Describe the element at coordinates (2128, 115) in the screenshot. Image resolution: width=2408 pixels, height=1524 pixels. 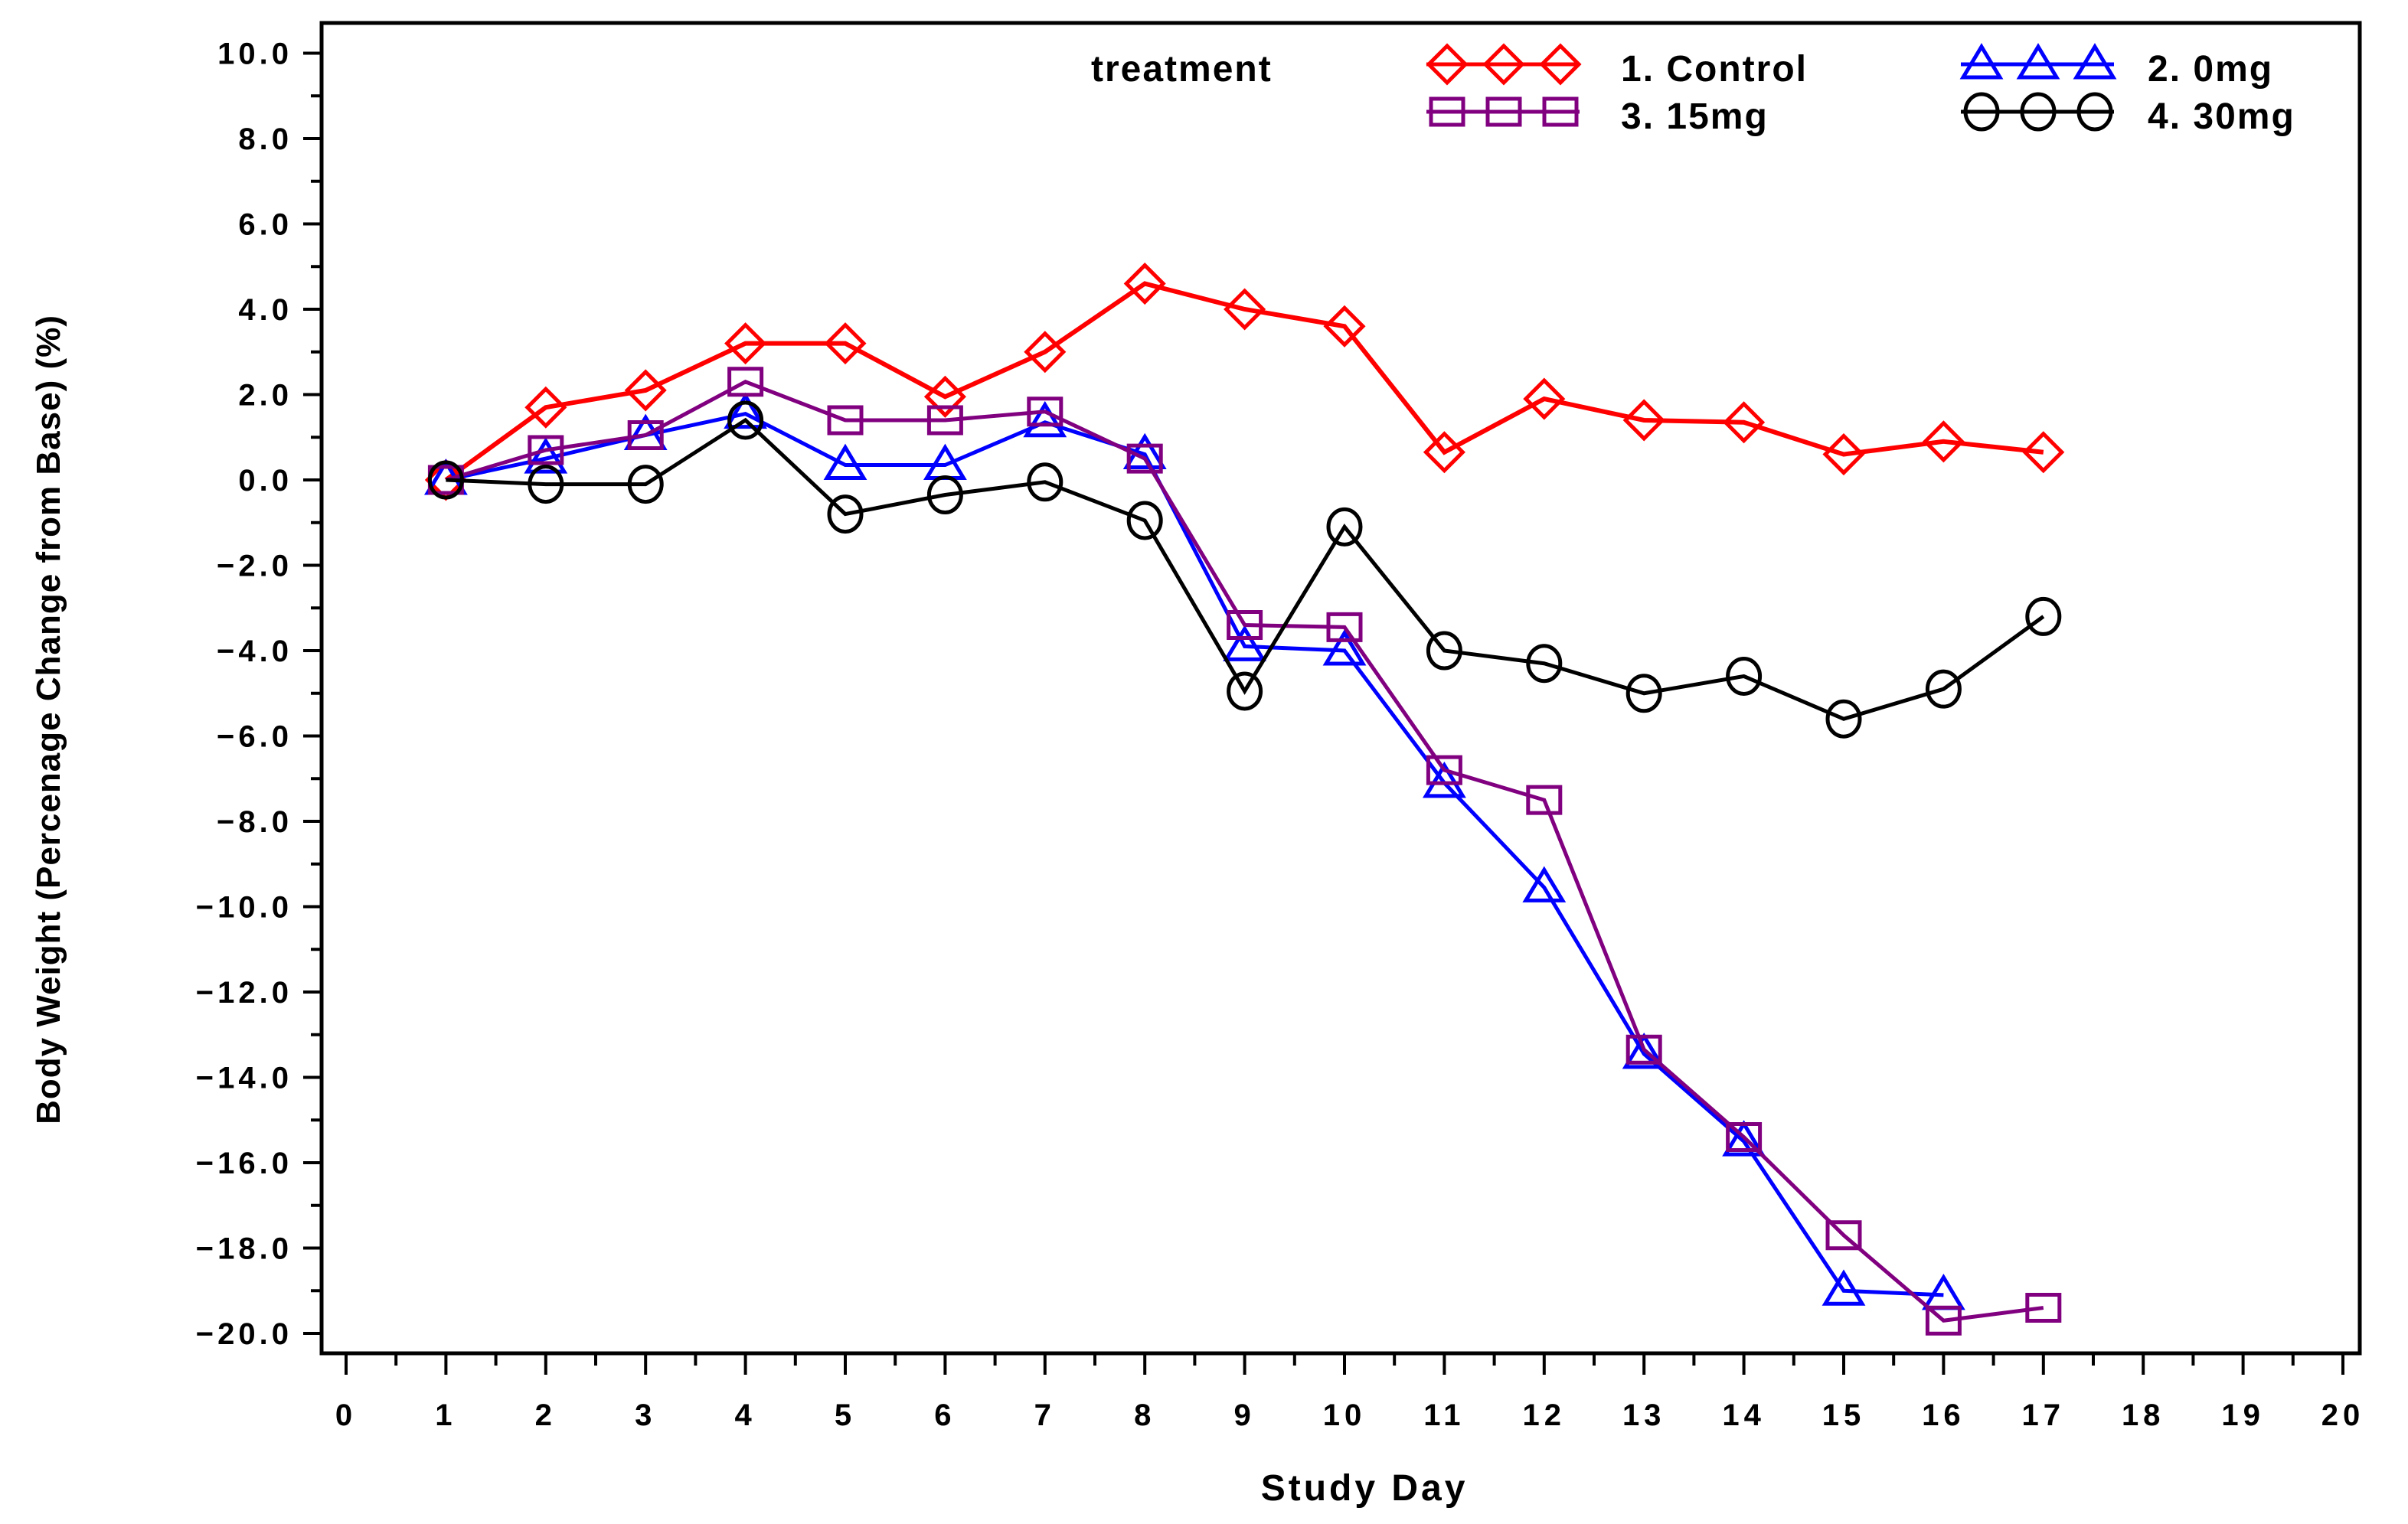
I see `legend-item-4: 4. 30mg` at that location.